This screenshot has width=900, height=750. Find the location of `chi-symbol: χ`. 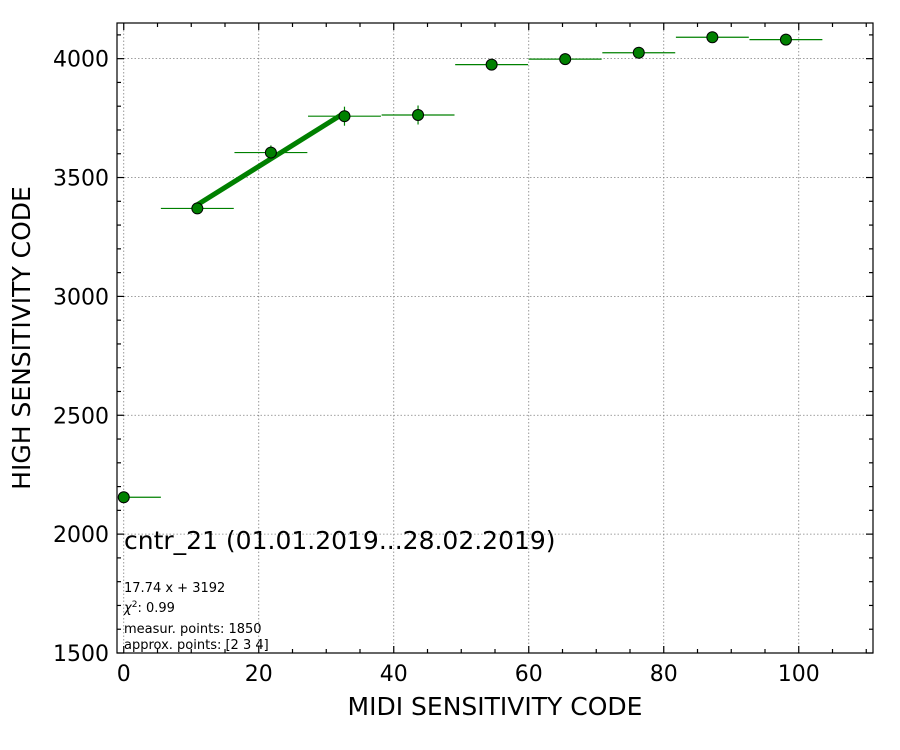

chi-symbol: χ is located at coordinates (128, 608).